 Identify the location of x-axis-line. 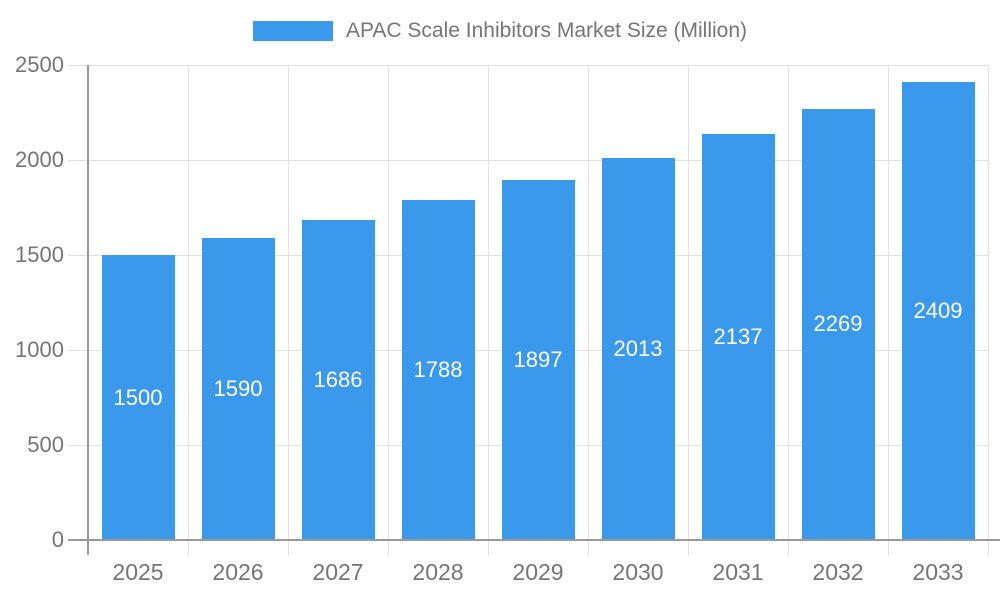
(534, 540).